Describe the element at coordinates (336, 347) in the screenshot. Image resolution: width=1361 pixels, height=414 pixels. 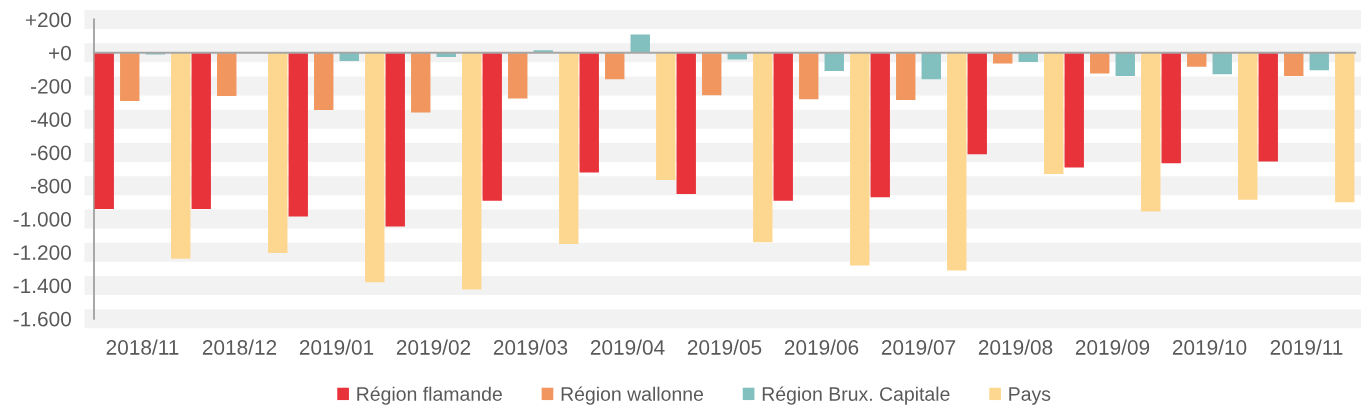
I see `x-tick-label: 2019/01` at that location.